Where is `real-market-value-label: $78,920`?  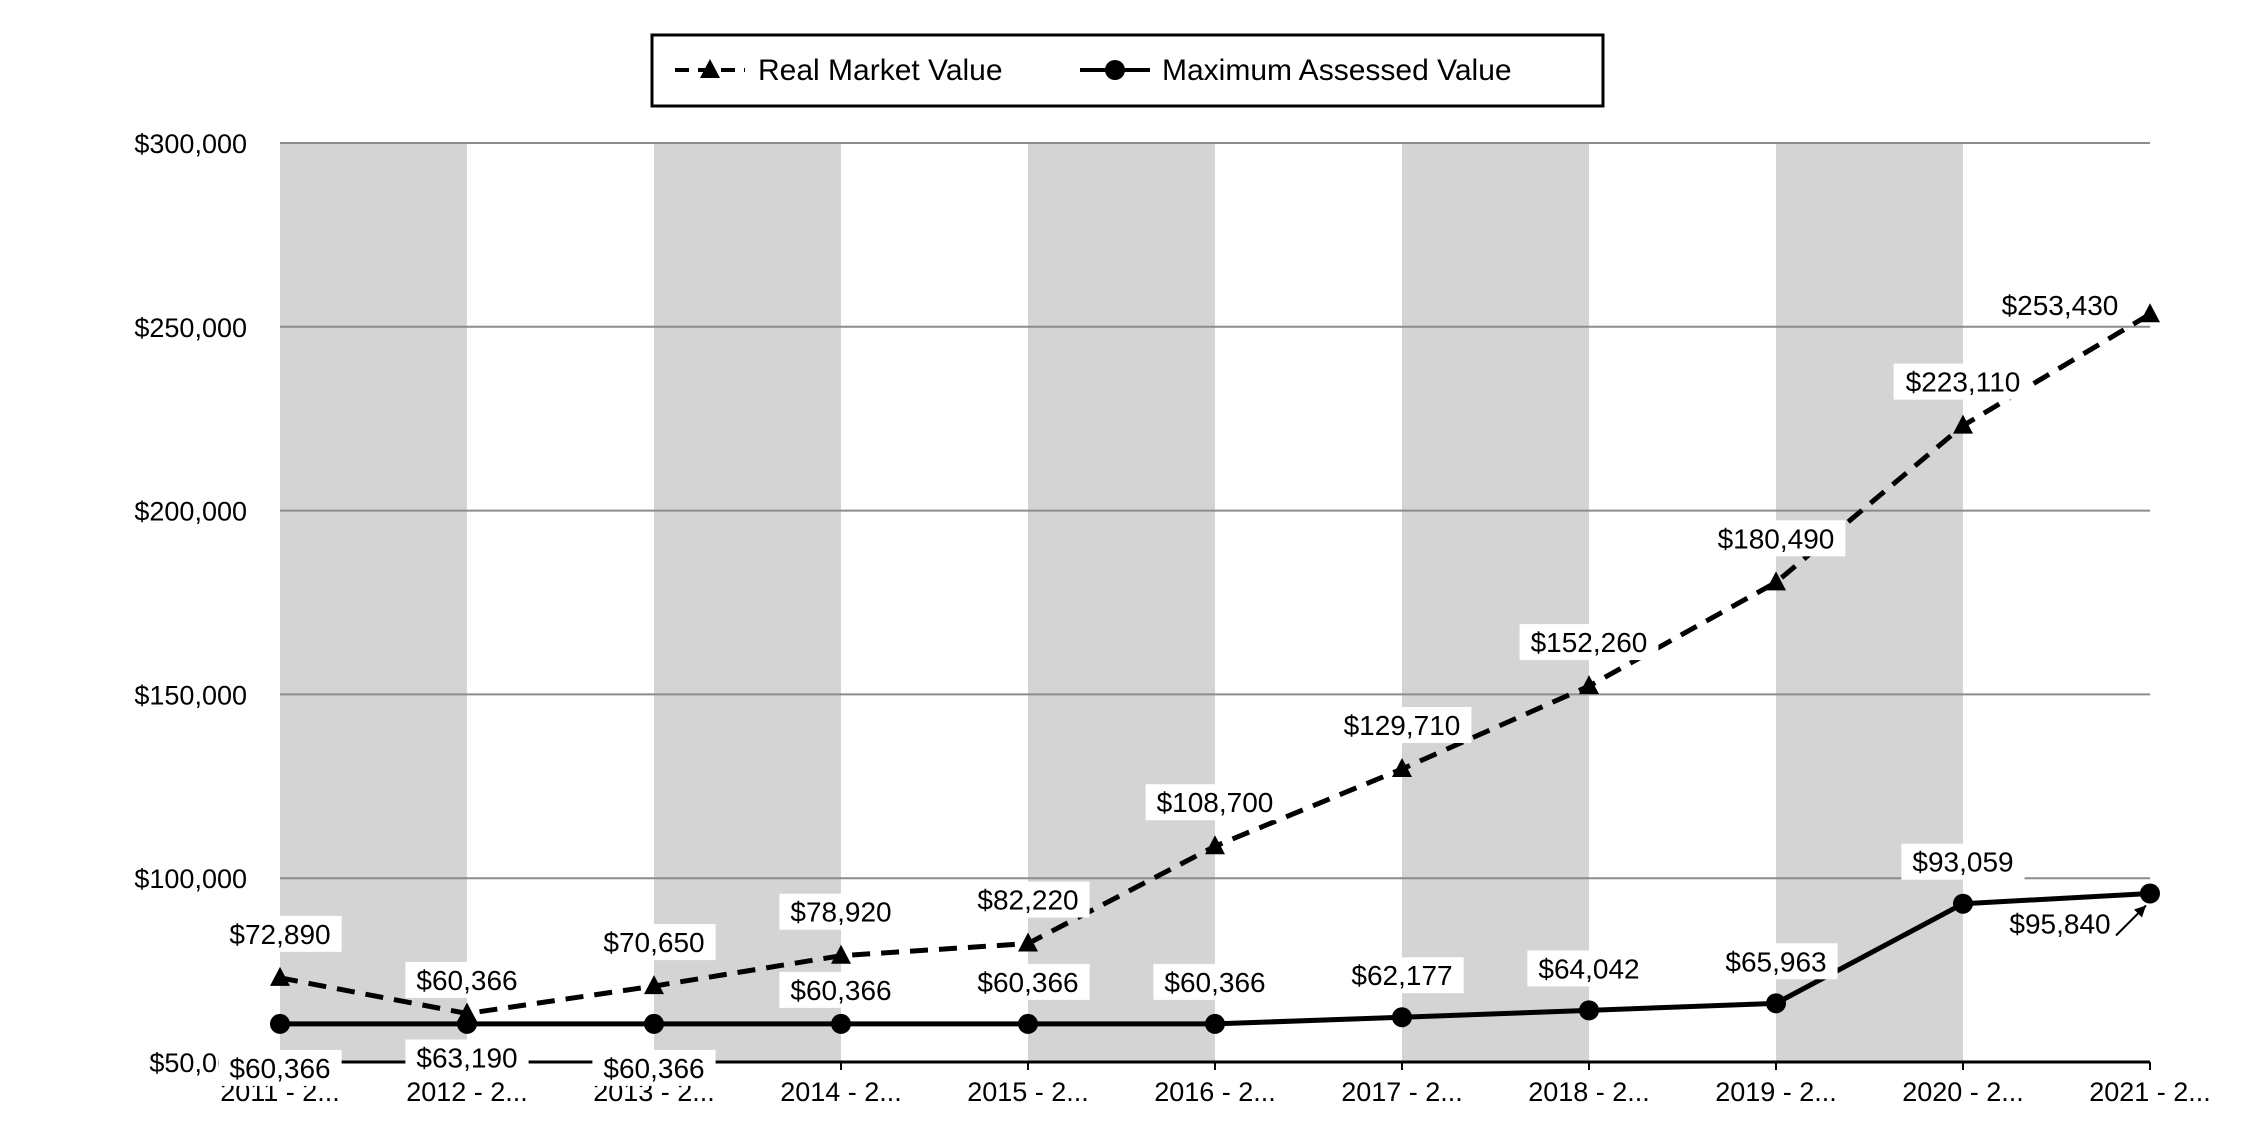
real-market-value-label: $78,920 is located at coordinates (840, 912).